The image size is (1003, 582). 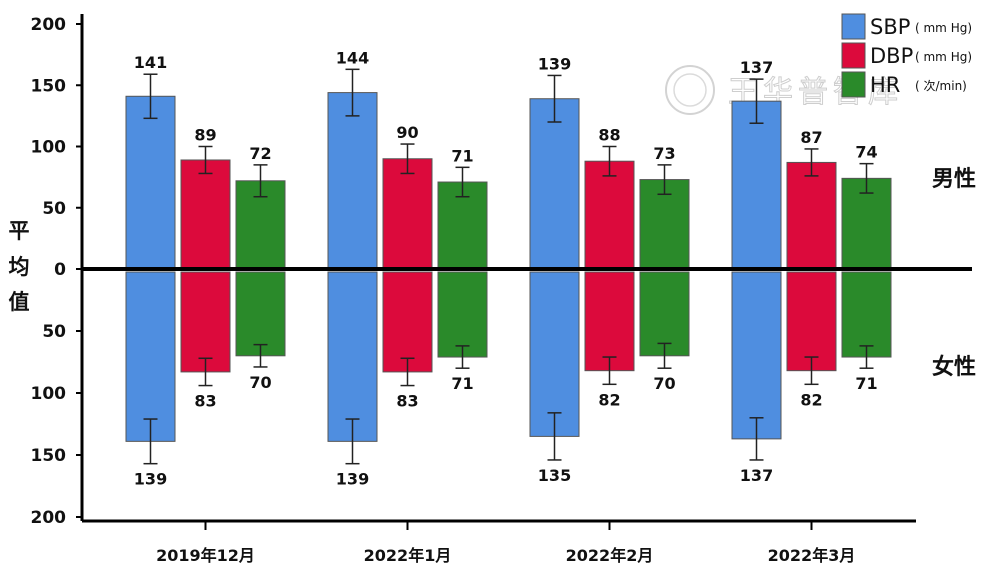 I want to click on value-label-male: 137, so click(x=756, y=67).